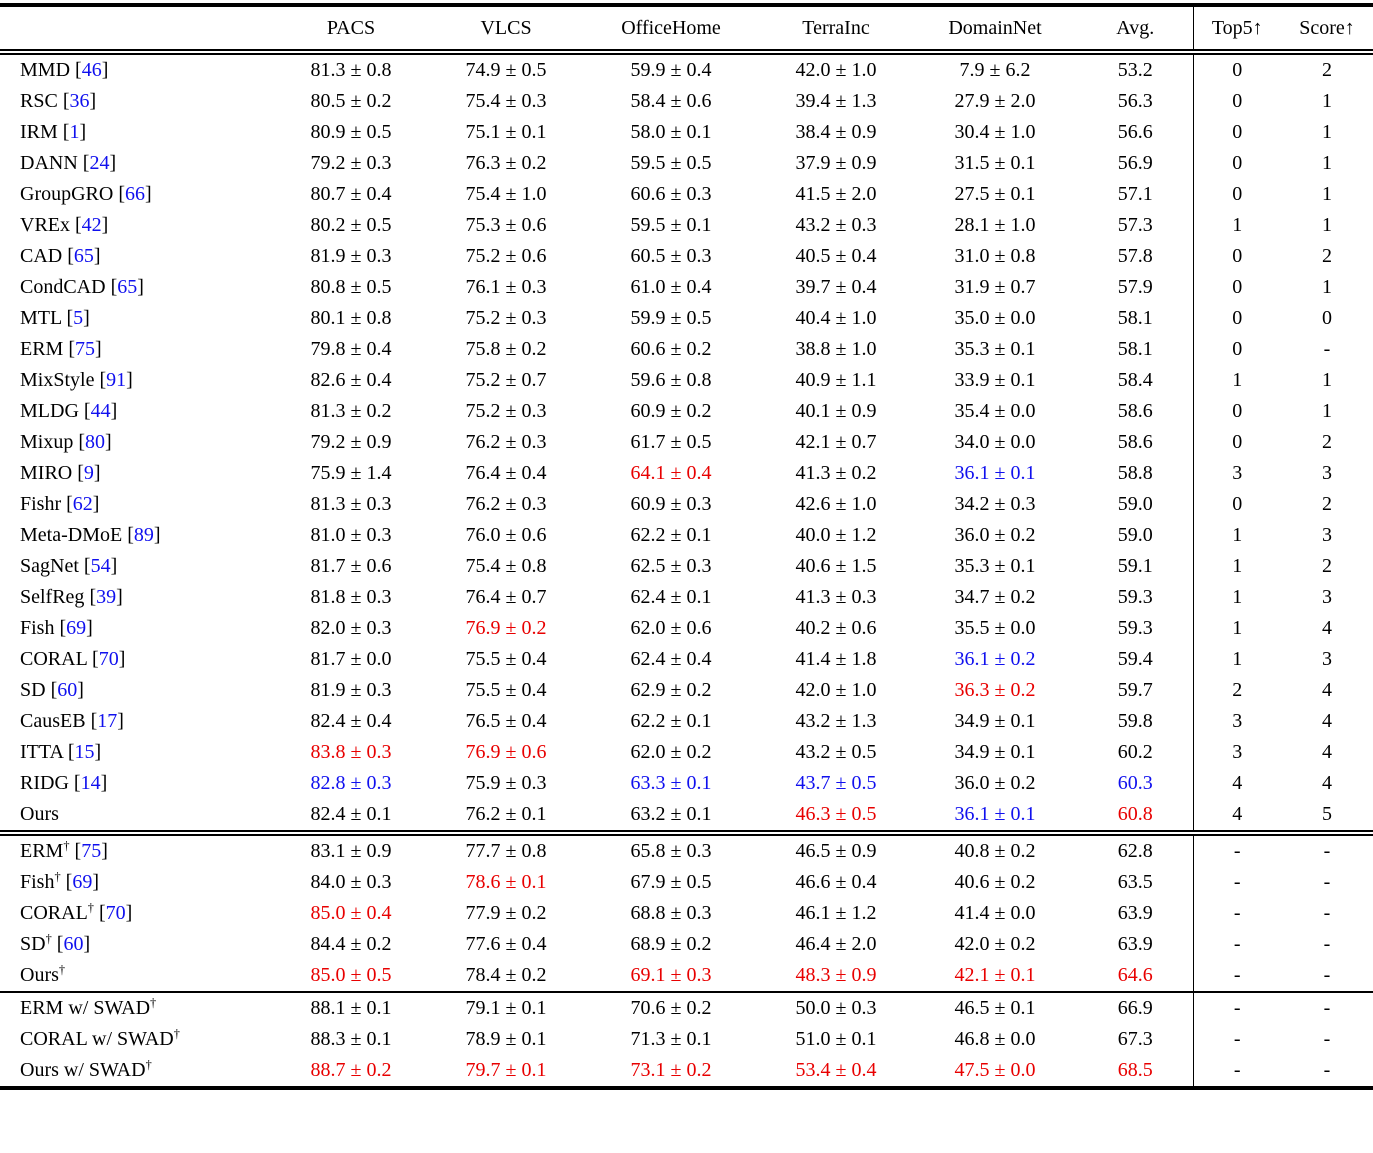 The image size is (1373, 1153). Describe the element at coordinates (671, 380) in the screenshot. I see `value-cell: 59.6 ± 0.8` at that location.